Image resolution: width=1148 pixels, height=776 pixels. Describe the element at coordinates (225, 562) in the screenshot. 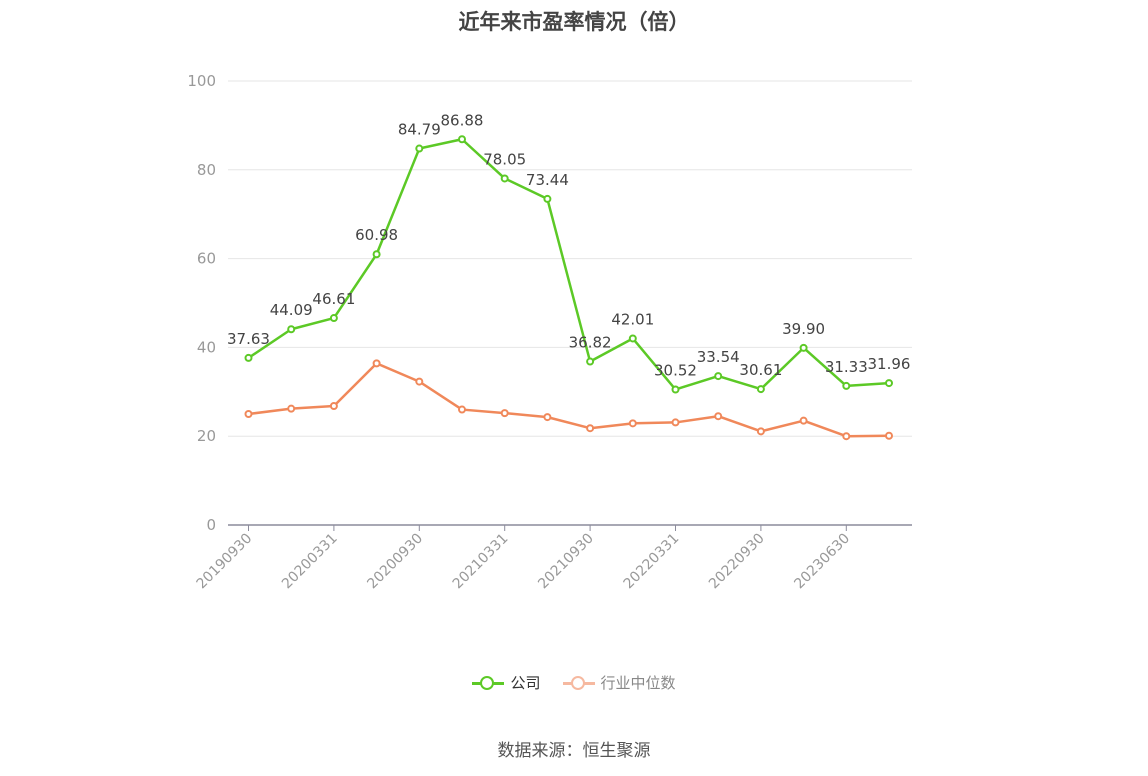

I see `x-tick-label: 20190930` at that location.